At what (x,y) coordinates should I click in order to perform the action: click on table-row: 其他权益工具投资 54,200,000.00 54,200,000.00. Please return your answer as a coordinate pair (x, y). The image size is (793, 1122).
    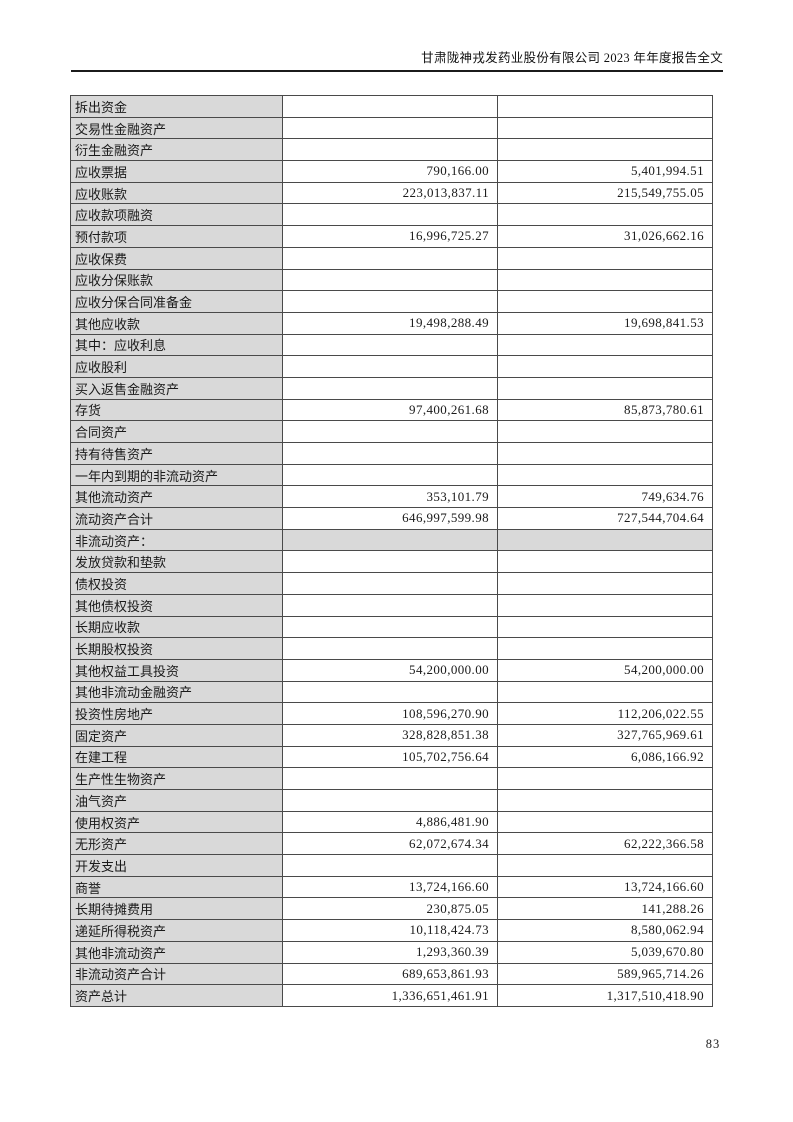
    Looking at the image, I should click on (391, 670).